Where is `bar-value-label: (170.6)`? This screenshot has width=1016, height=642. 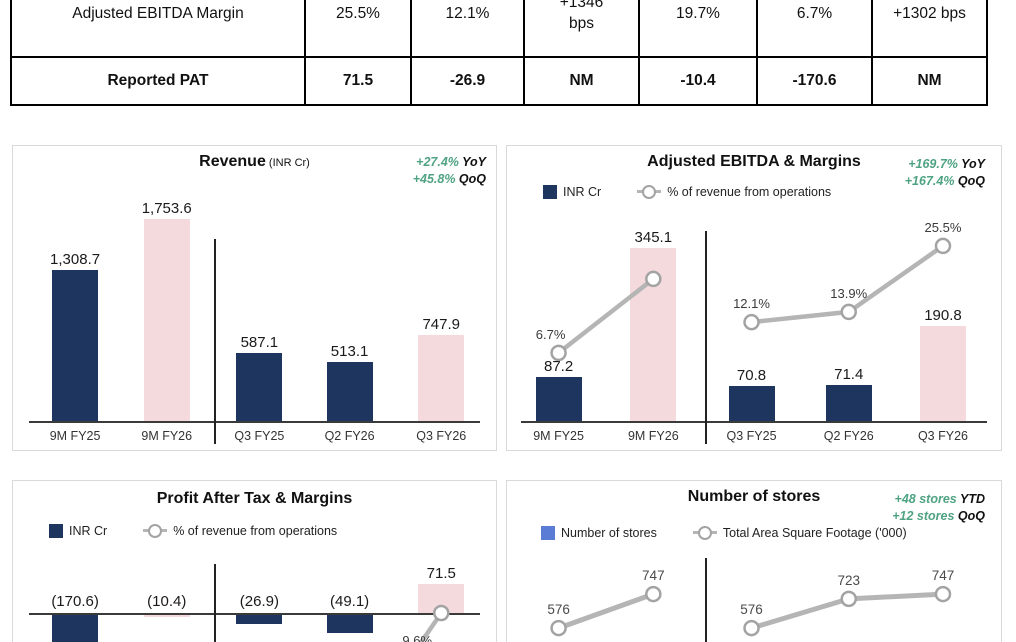
bar-value-label: (170.6) is located at coordinates (75, 601).